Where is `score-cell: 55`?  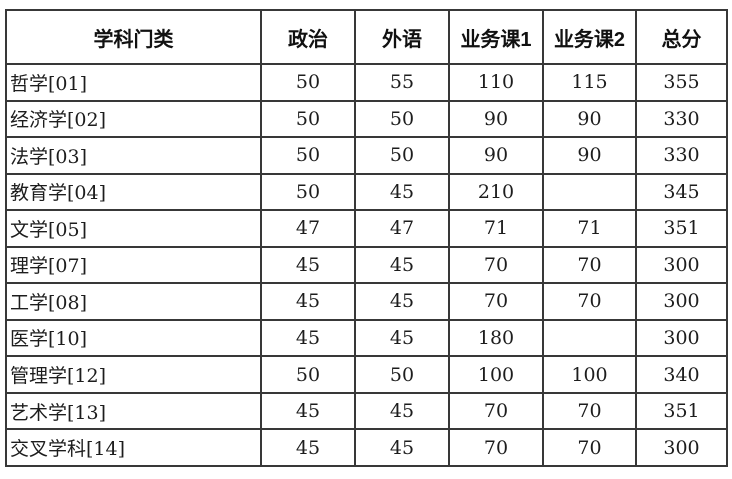
score-cell: 55 is located at coordinates (402, 82).